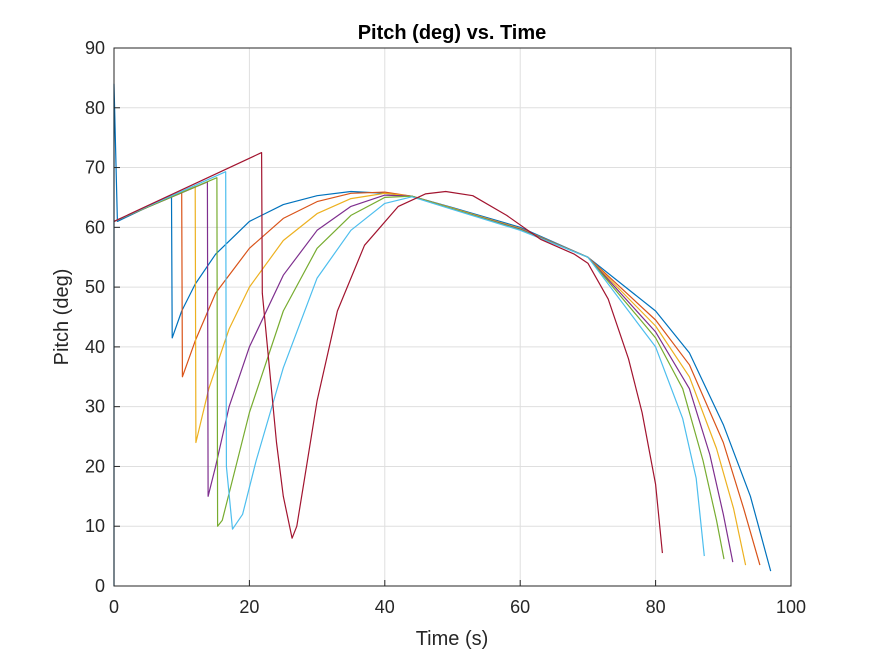 This screenshot has width=875, height=656. Describe the element at coordinates (95, 227) in the screenshot. I see `y-tick-label: 60` at that location.